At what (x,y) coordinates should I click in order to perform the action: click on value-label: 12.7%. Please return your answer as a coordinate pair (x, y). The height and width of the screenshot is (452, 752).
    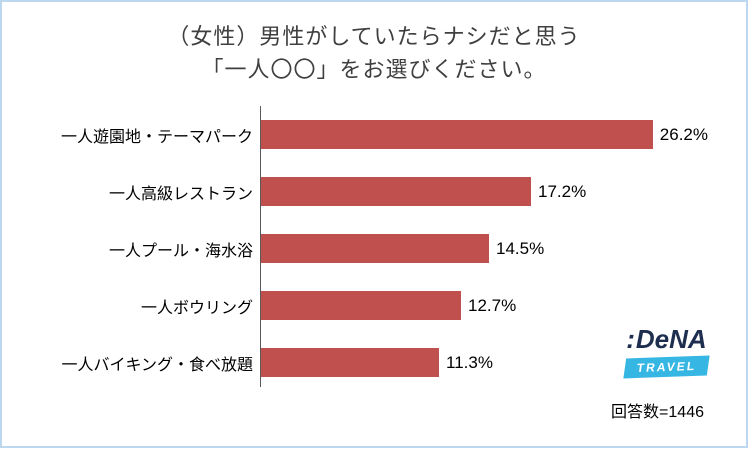
    Looking at the image, I should click on (492, 305).